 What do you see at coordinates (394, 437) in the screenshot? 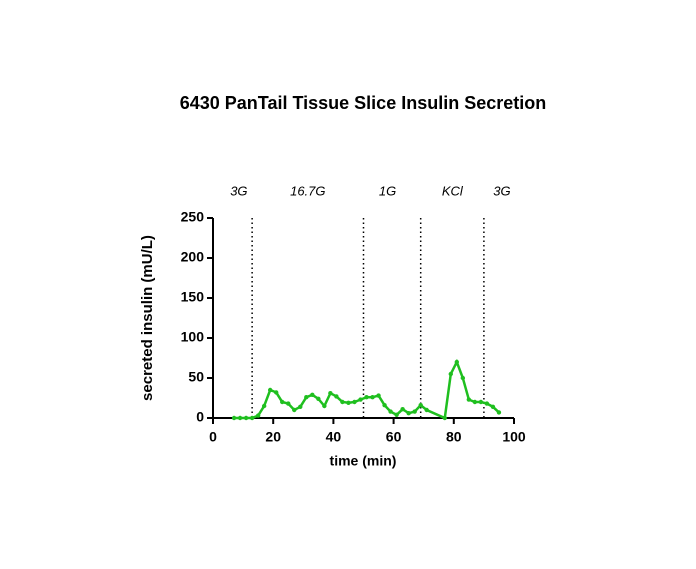
I see `x-tick-label: 60` at bounding box center [394, 437].